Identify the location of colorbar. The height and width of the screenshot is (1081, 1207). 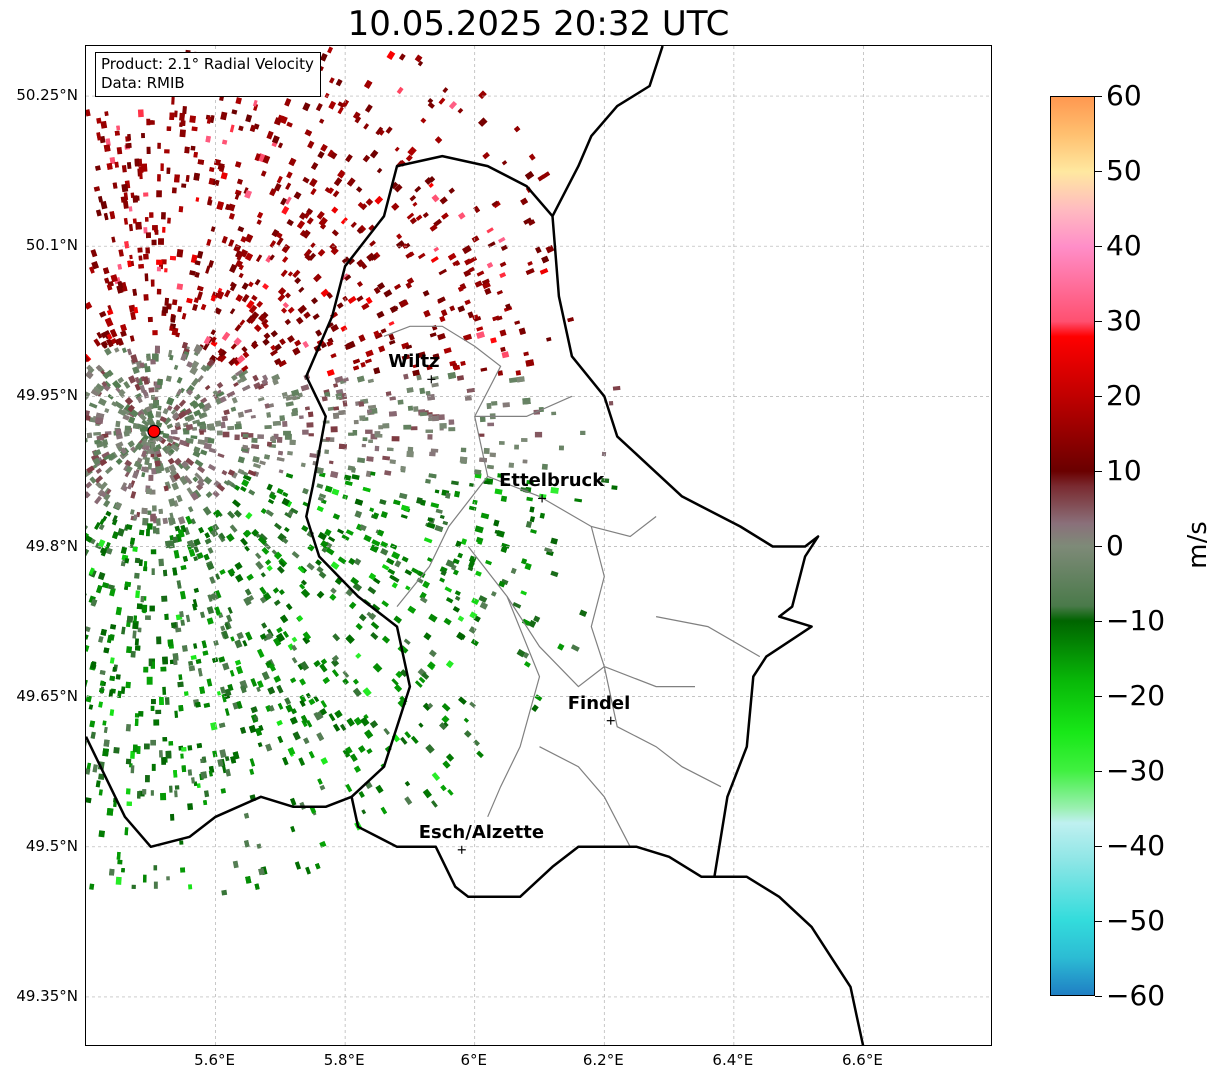
(1072, 546).